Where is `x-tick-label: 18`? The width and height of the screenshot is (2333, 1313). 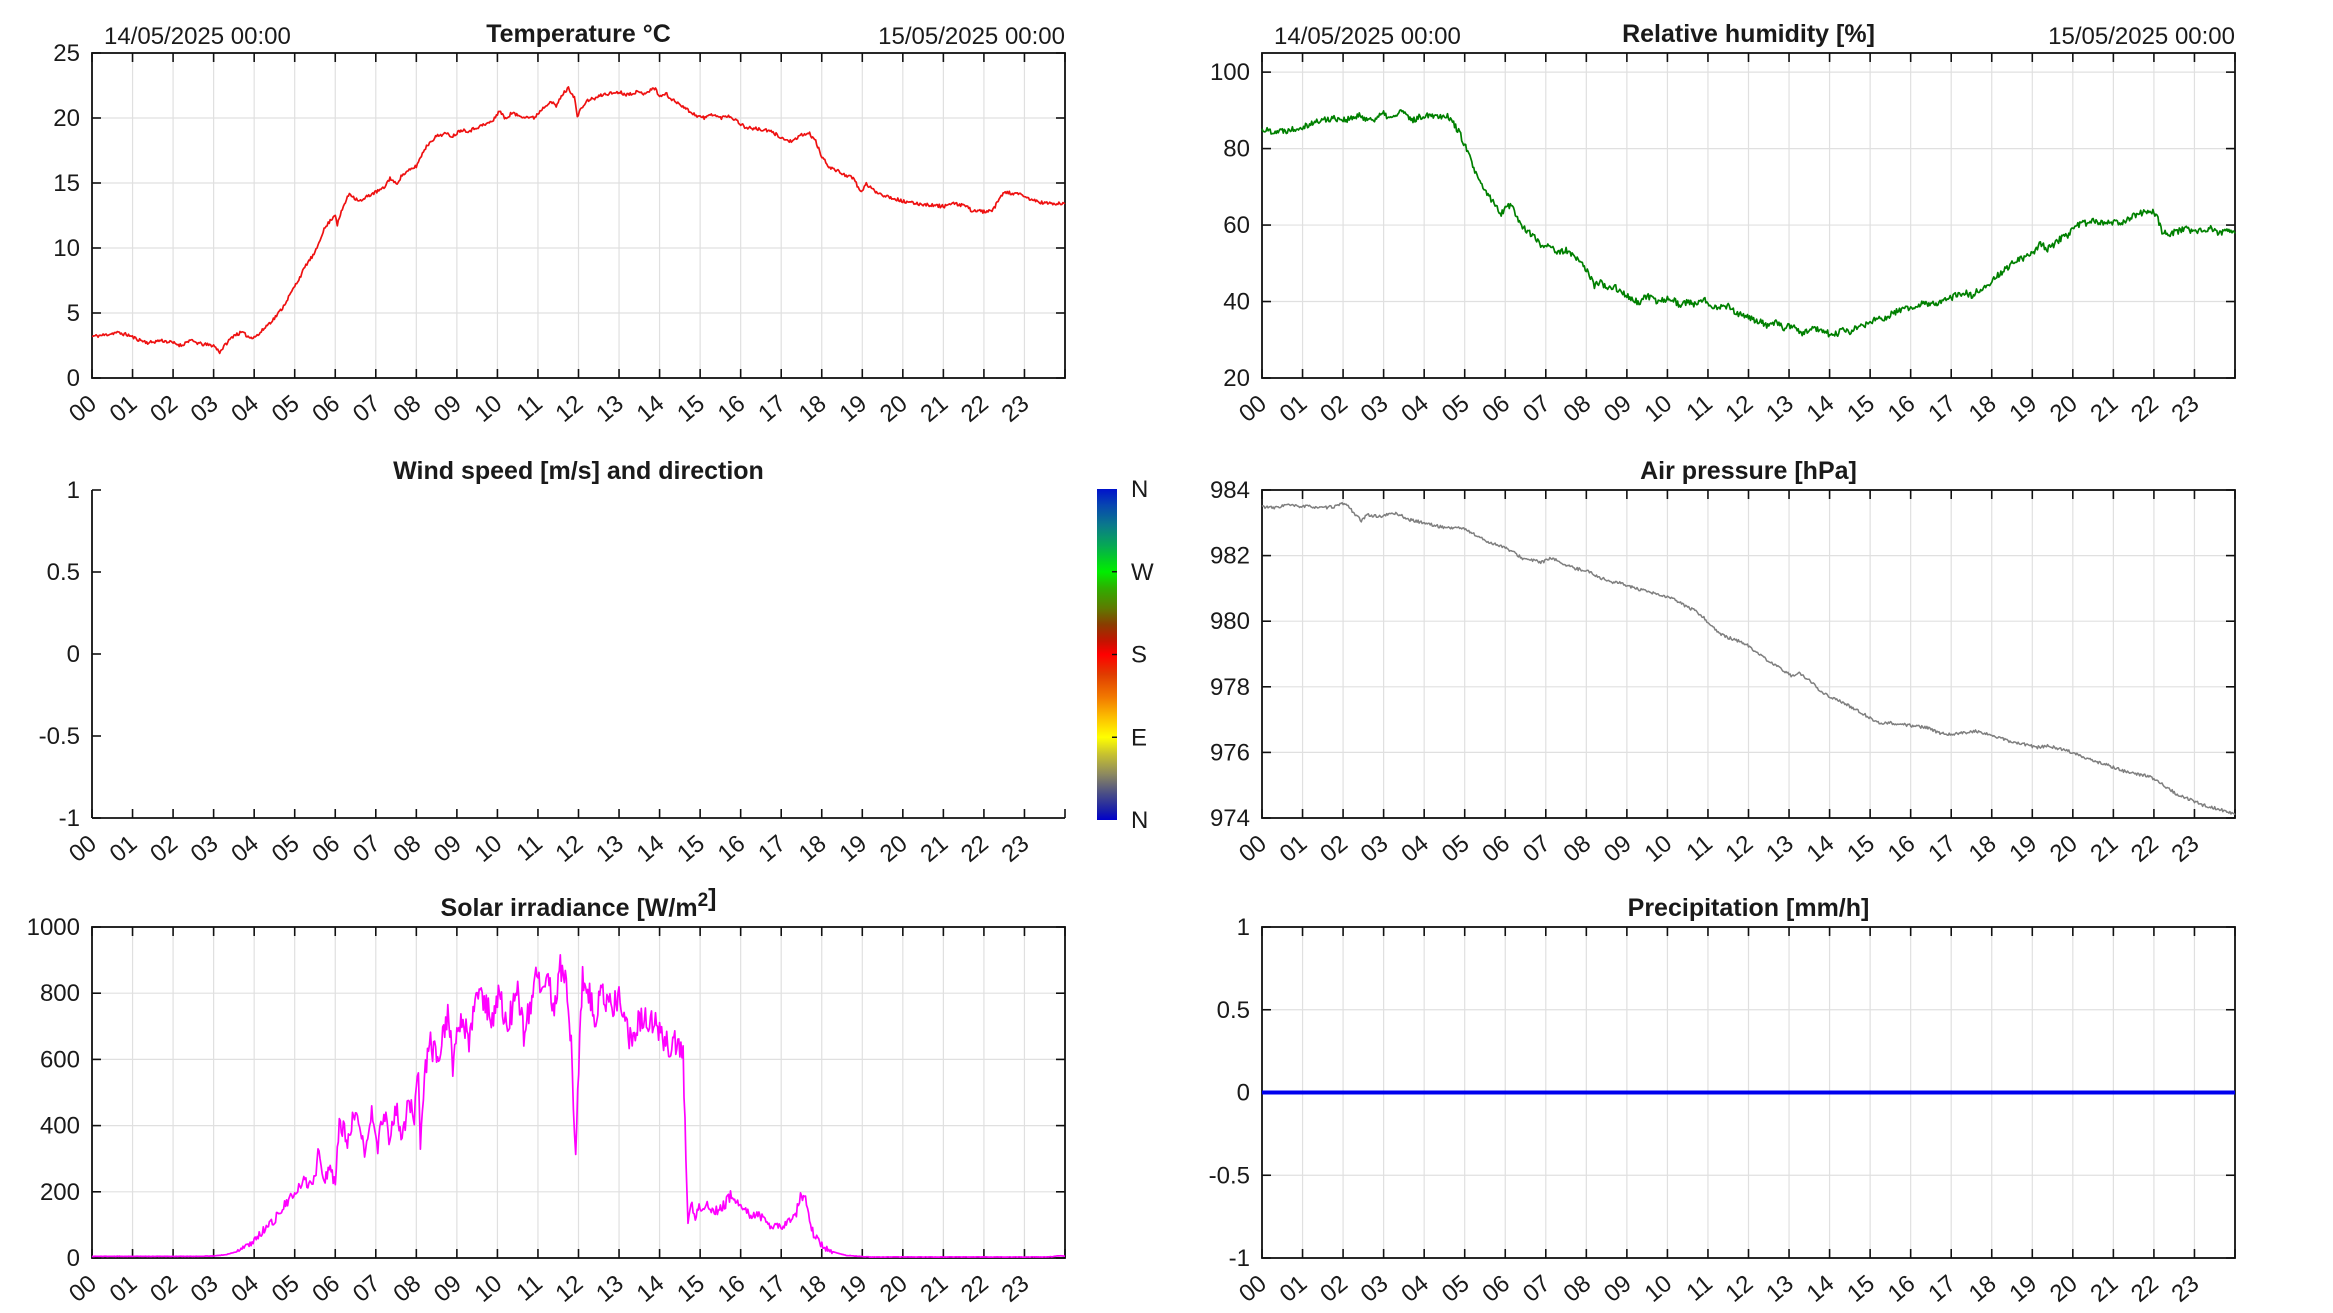
x-tick-label: 18 is located at coordinates (813, 1289).